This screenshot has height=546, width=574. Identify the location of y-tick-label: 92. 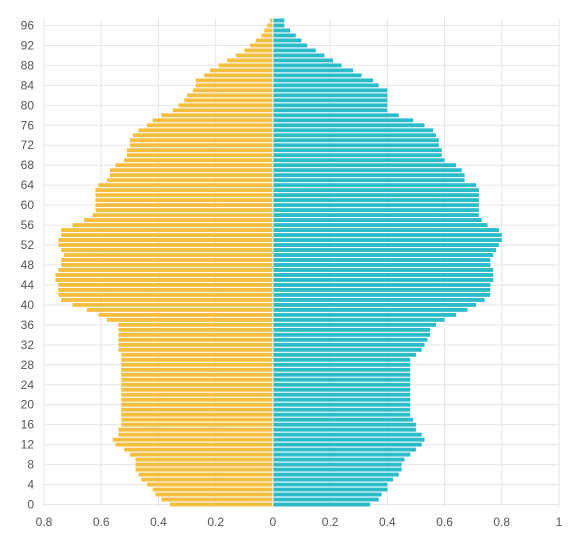
(28, 45).